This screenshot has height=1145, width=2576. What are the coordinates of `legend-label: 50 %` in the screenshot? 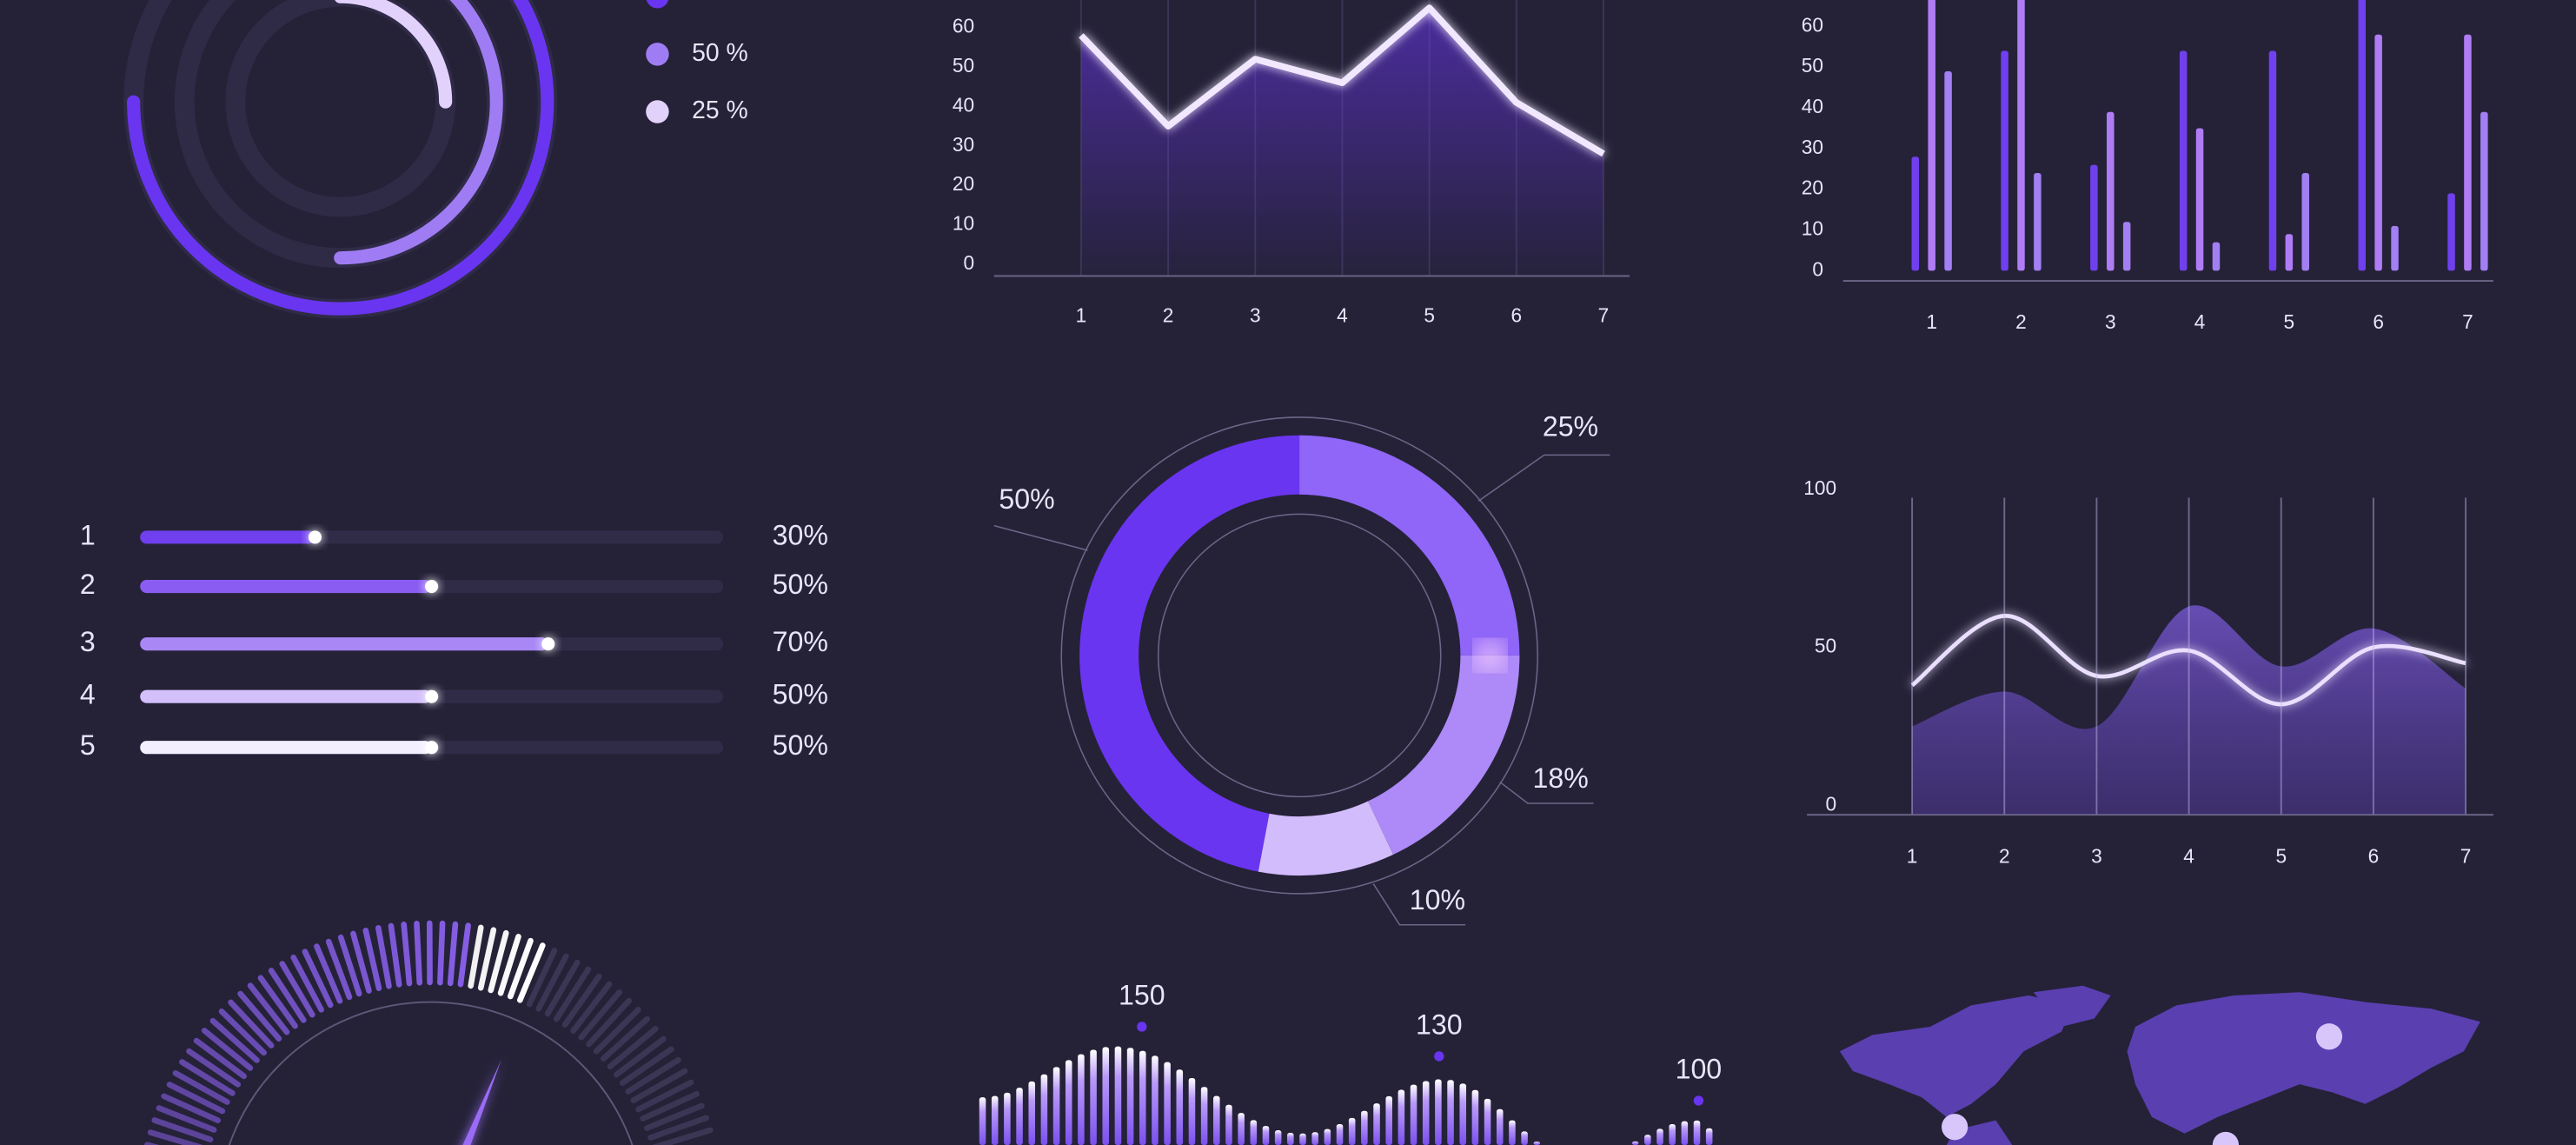 It's located at (720, 53).